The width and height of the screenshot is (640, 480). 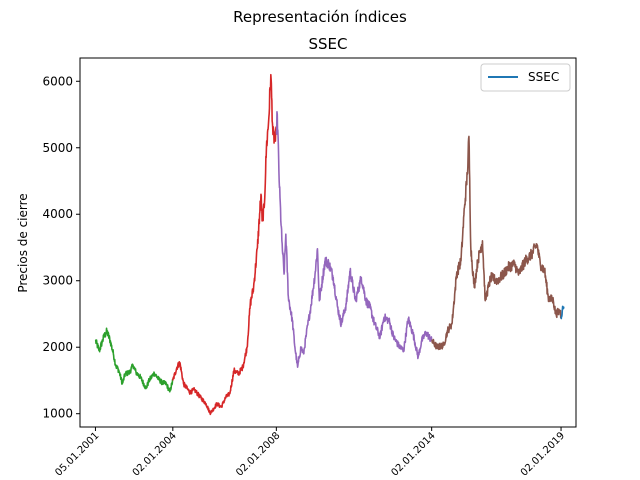 I want to click on y-tick-label: 3000, so click(x=57, y=281).